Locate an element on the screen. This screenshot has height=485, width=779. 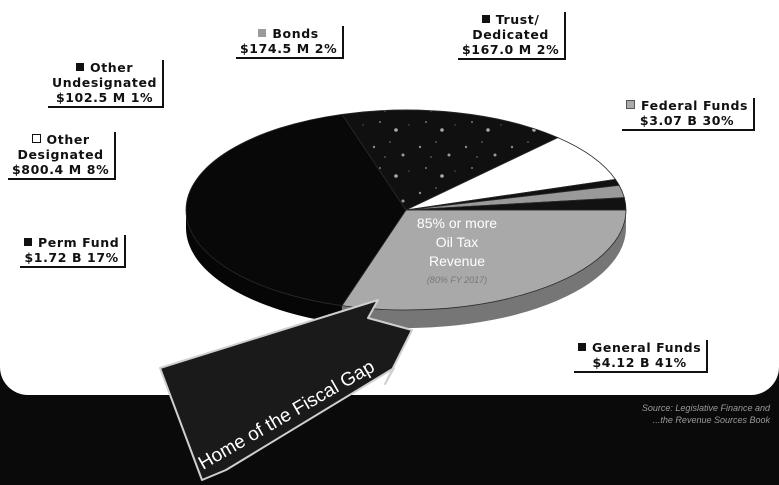
perm-label-name: Perm Fund is located at coordinates (79, 242).